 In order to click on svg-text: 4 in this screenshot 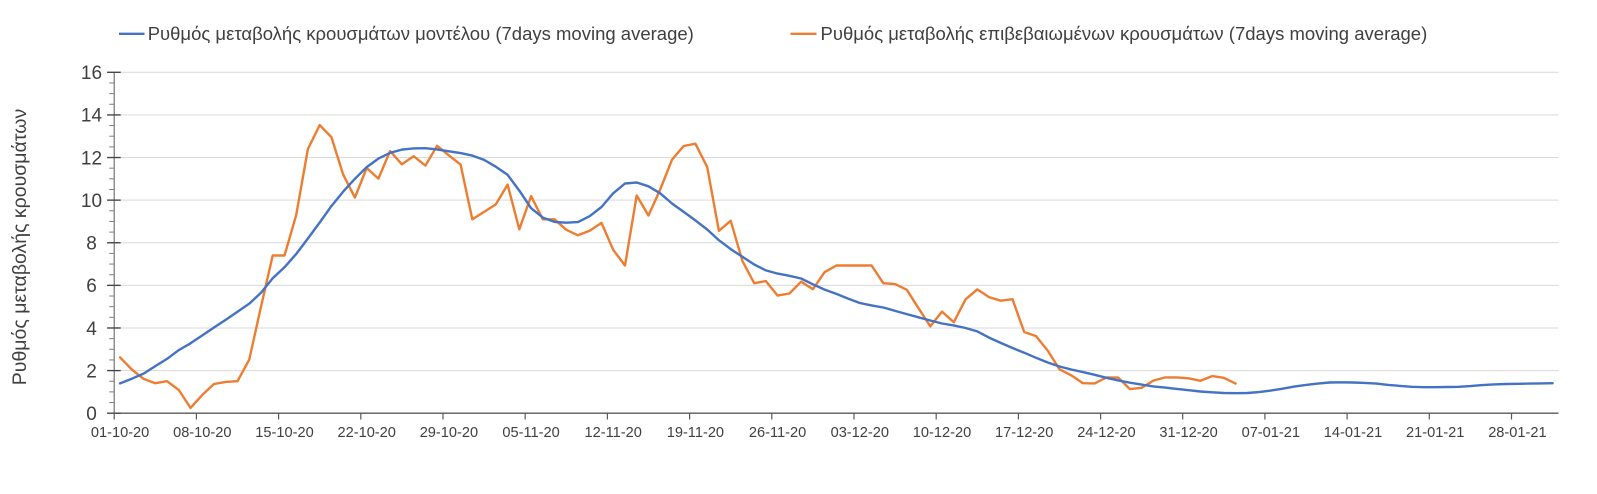, I will do `click(91, 329)`.